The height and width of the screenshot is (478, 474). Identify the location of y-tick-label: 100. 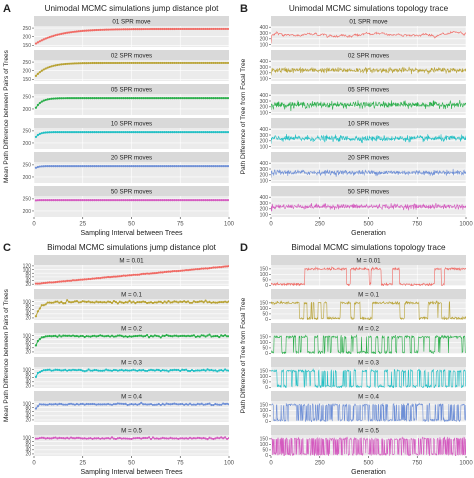
(264, 377).